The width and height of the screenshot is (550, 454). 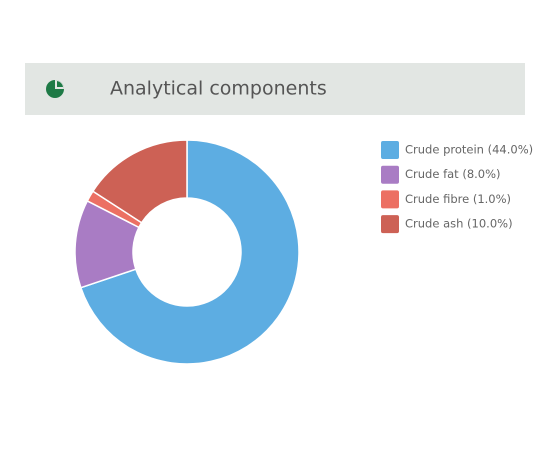 I want to click on donut-slice, so click(x=139, y=181).